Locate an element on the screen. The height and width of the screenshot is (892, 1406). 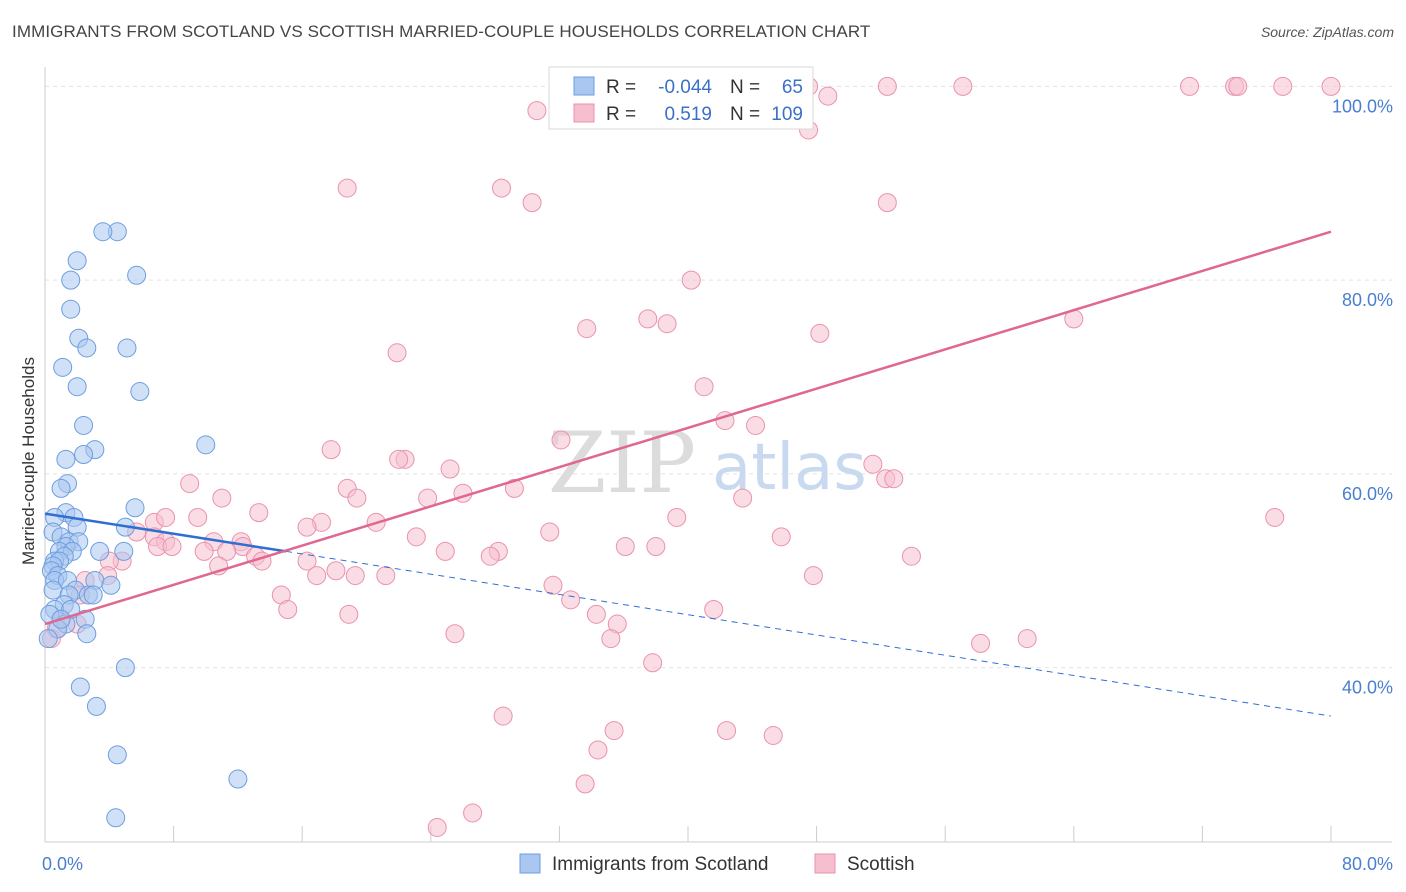
scotland-points is located at coordinates (143, 525).